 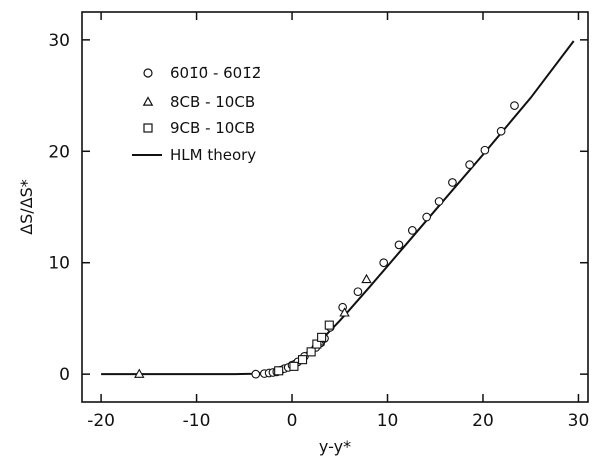 I want to click on x-axis-label: y-y*, so click(x=335, y=446).